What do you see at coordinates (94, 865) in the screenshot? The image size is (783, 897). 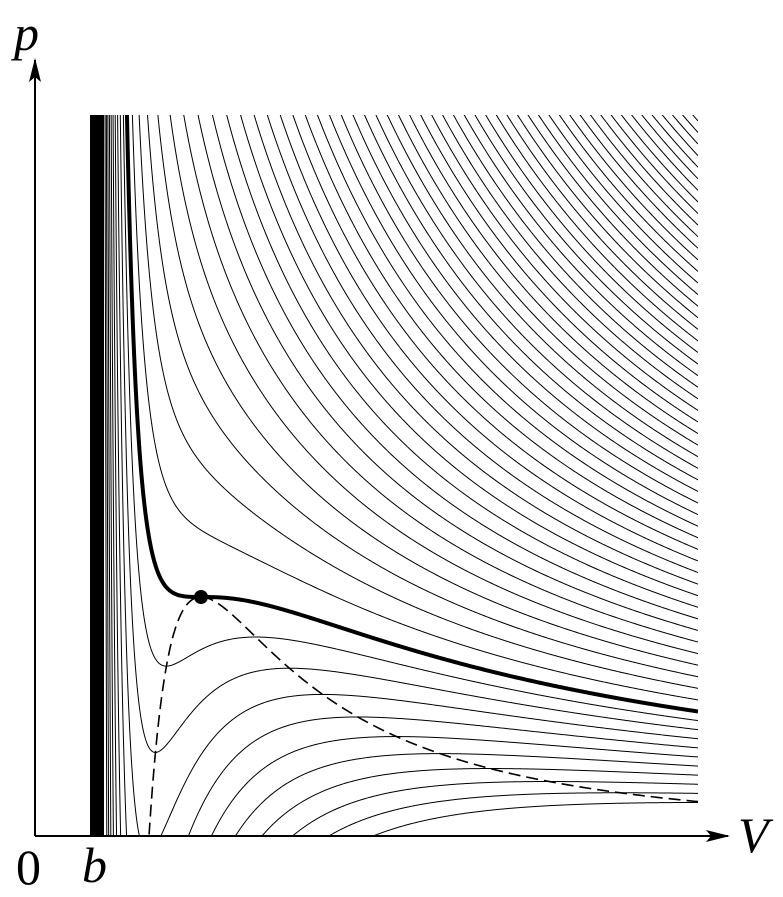 I see `b-label: b` at bounding box center [94, 865].